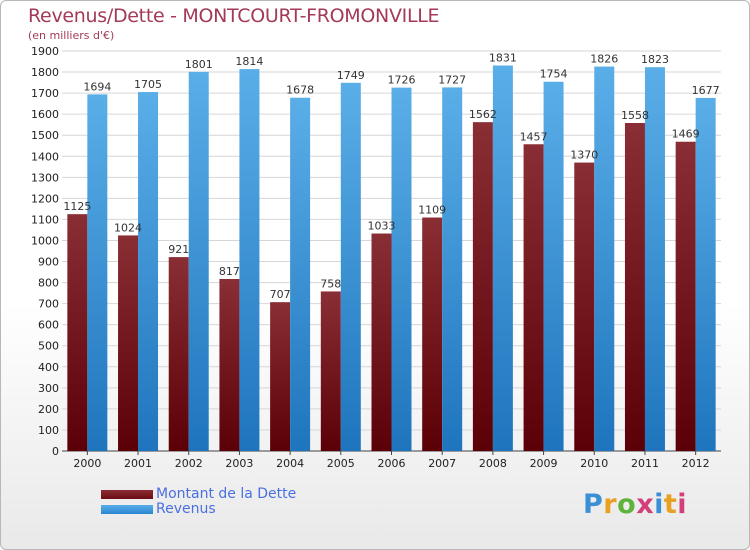 The image size is (750, 550). I want to click on y-tick-label-1600: 1600, so click(45, 114).